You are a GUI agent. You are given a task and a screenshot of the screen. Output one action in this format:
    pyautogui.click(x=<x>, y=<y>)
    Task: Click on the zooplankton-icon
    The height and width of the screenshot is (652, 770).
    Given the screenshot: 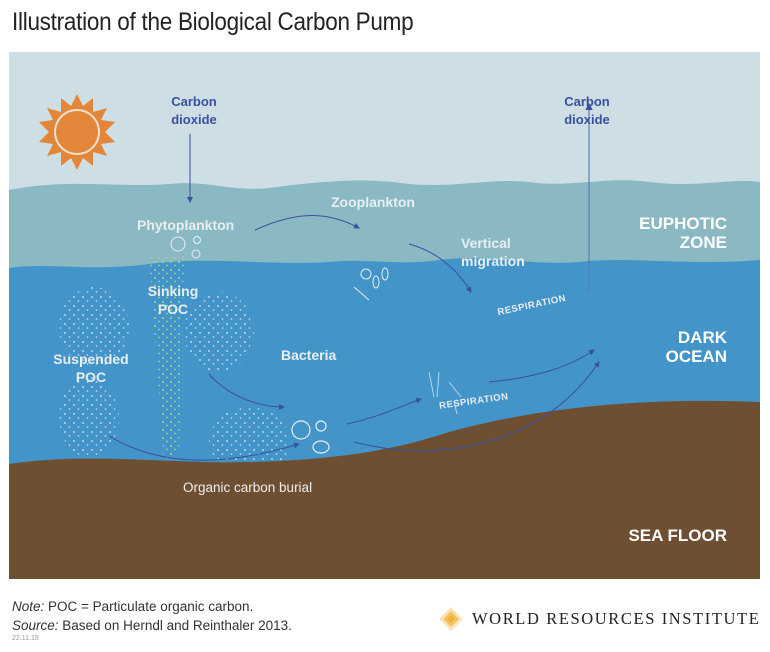 What is the action you would take?
    pyautogui.click(x=371, y=284)
    